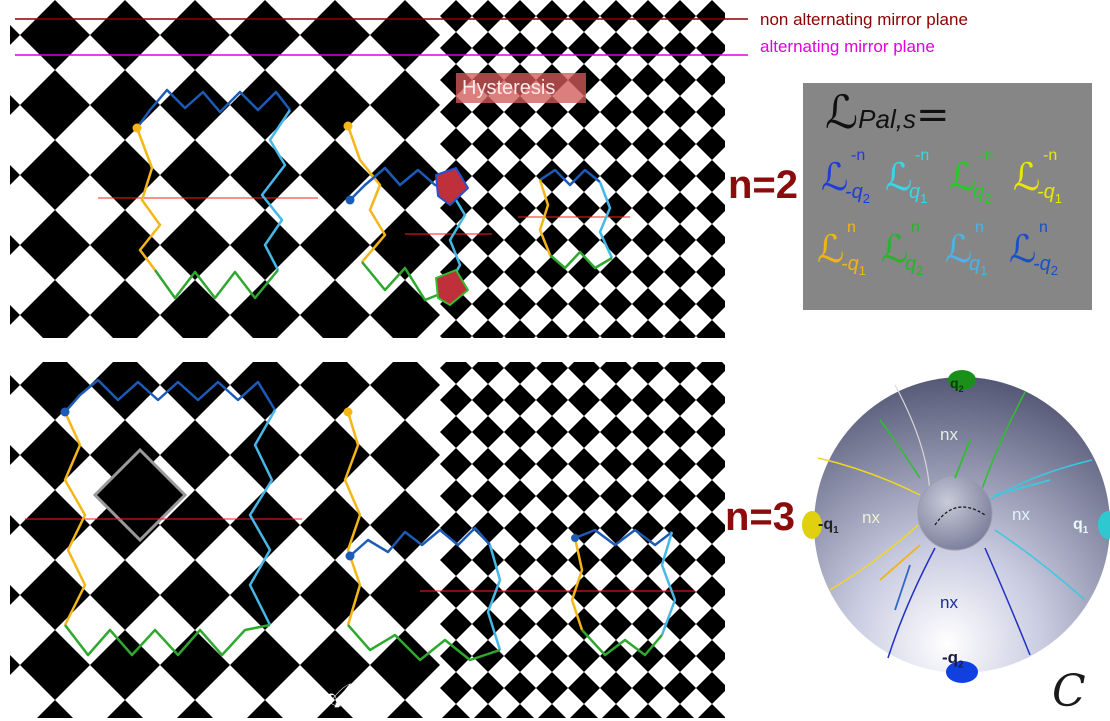 This screenshot has width=1110, height=721. Describe the element at coordinates (864, 19) in the screenshot. I see `non-alternating-legend: non alternating mirror plane` at that location.